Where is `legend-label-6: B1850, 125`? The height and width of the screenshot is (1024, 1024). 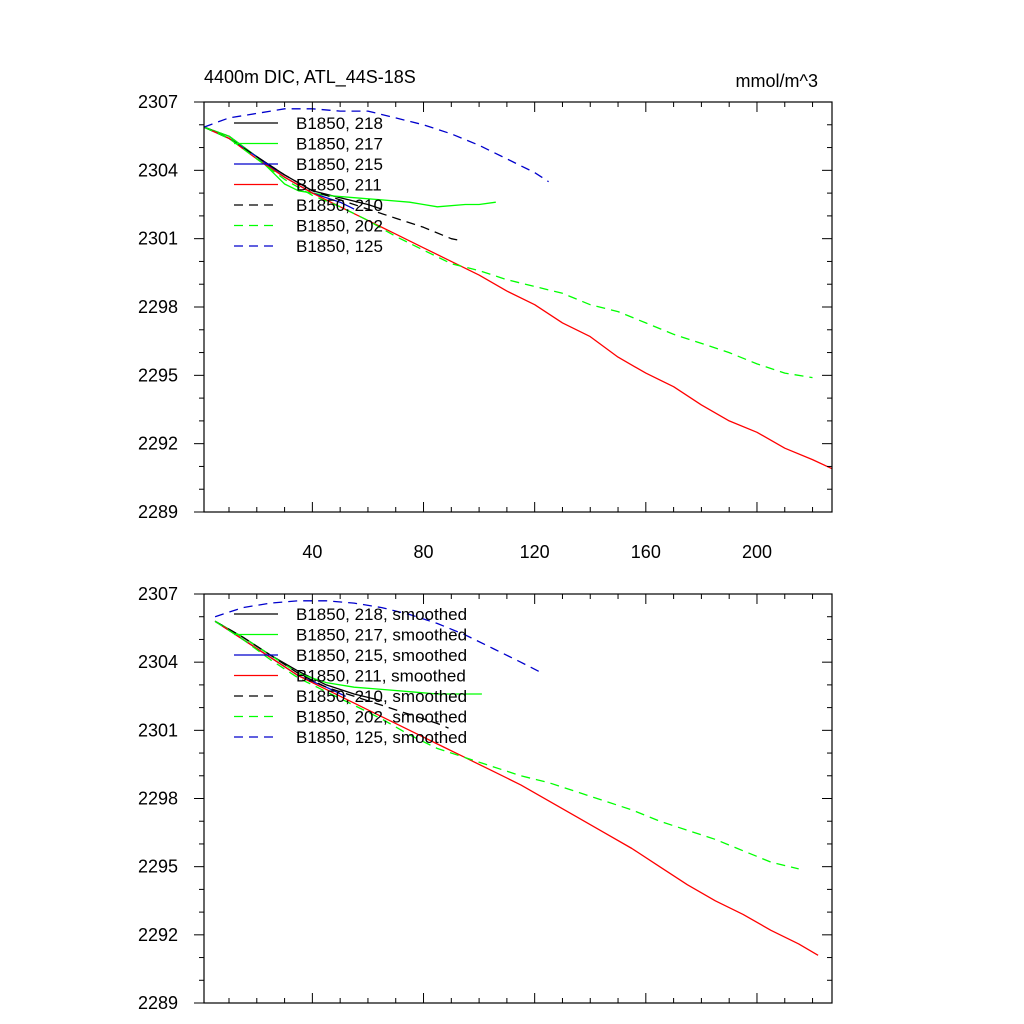
legend-label-6: B1850, 125 is located at coordinates (339, 246).